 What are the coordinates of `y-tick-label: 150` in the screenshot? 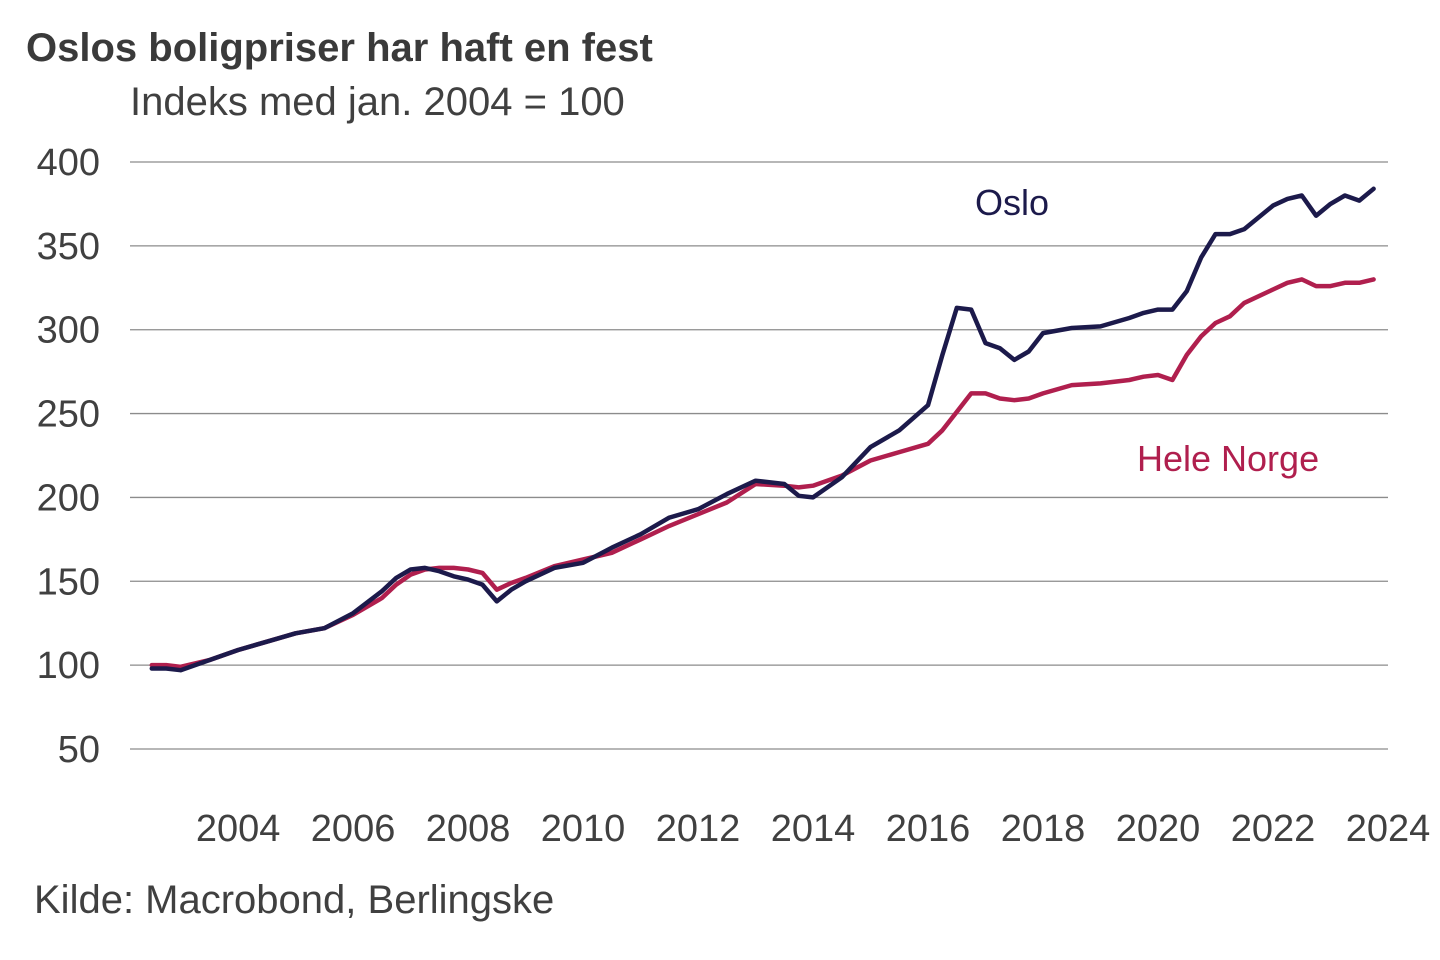 It's located at (68, 582).